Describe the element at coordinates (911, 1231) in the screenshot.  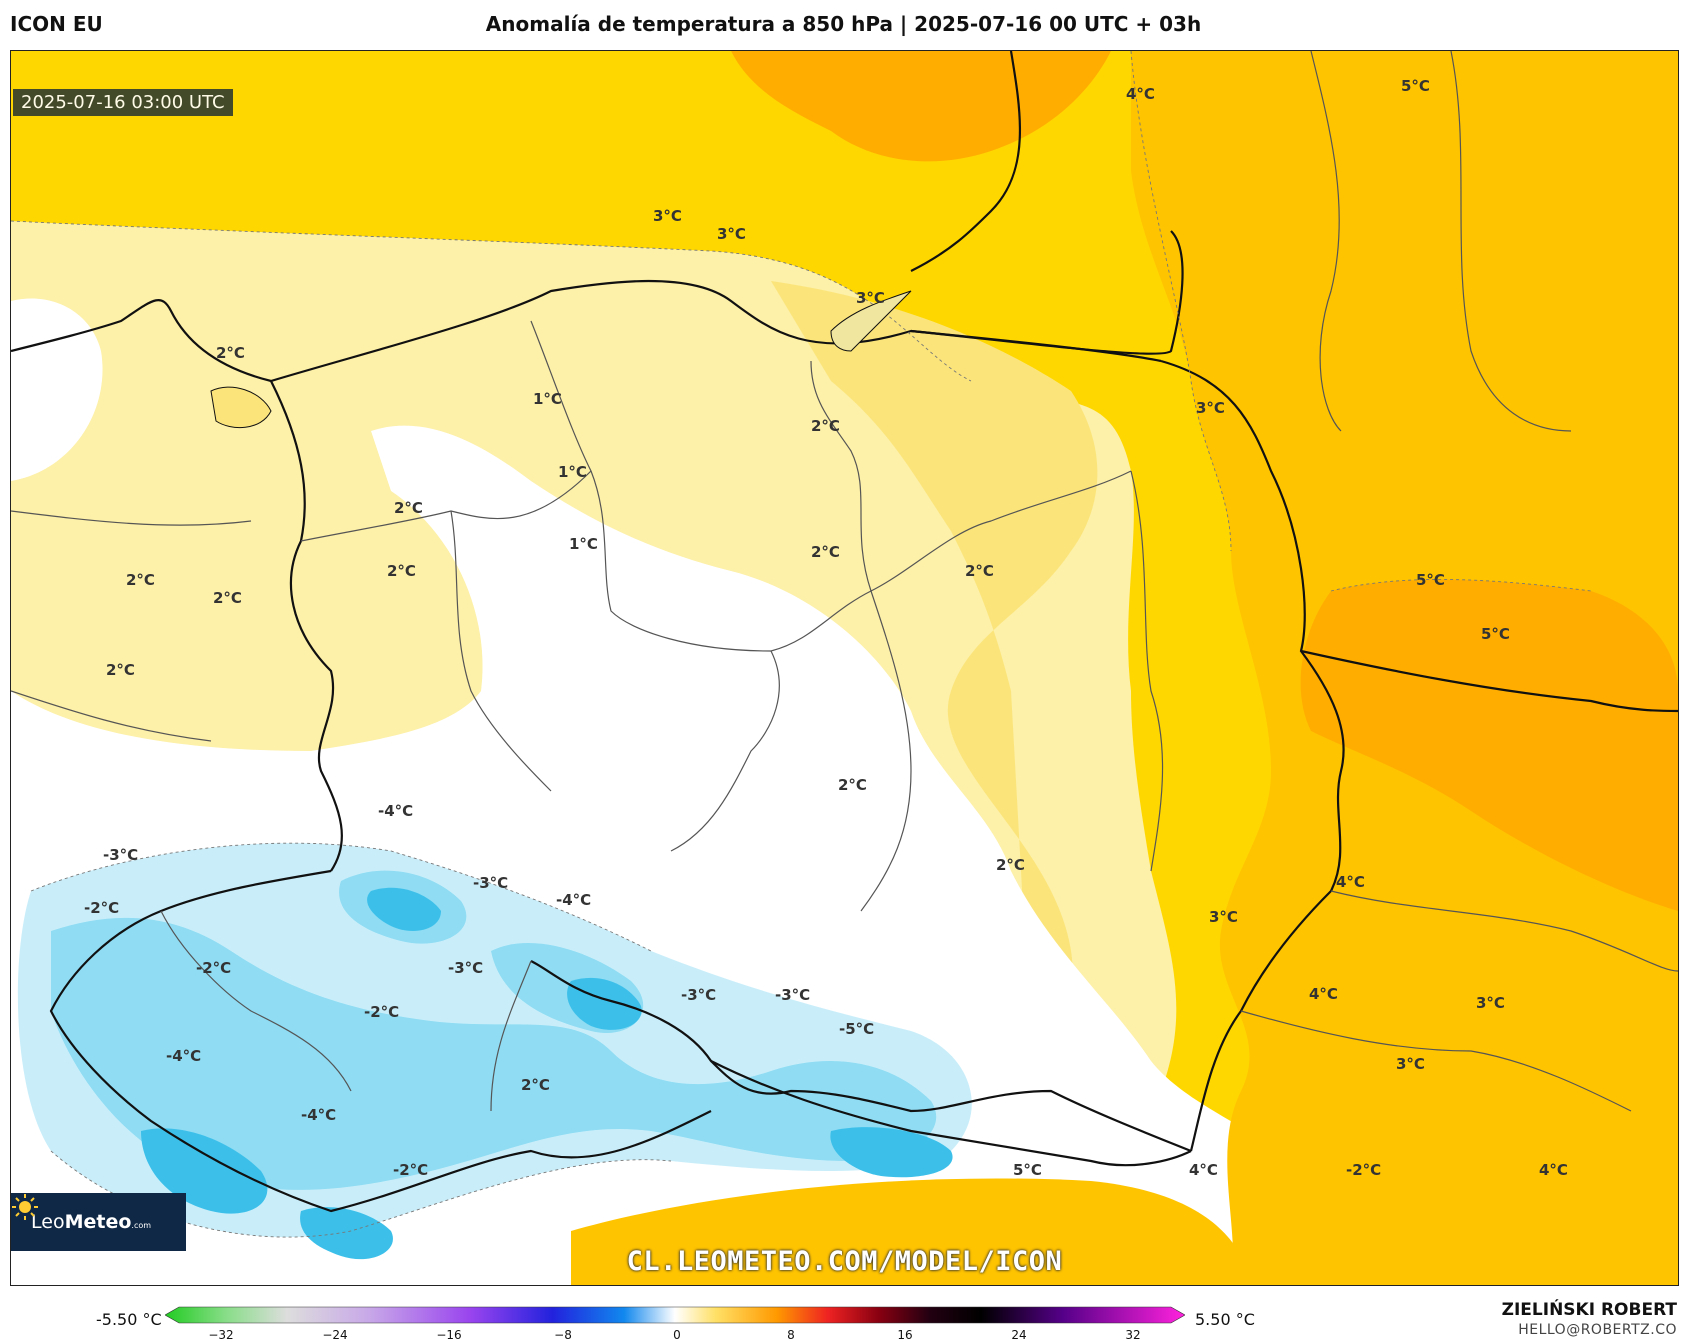
I see `orange-region-south` at that location.